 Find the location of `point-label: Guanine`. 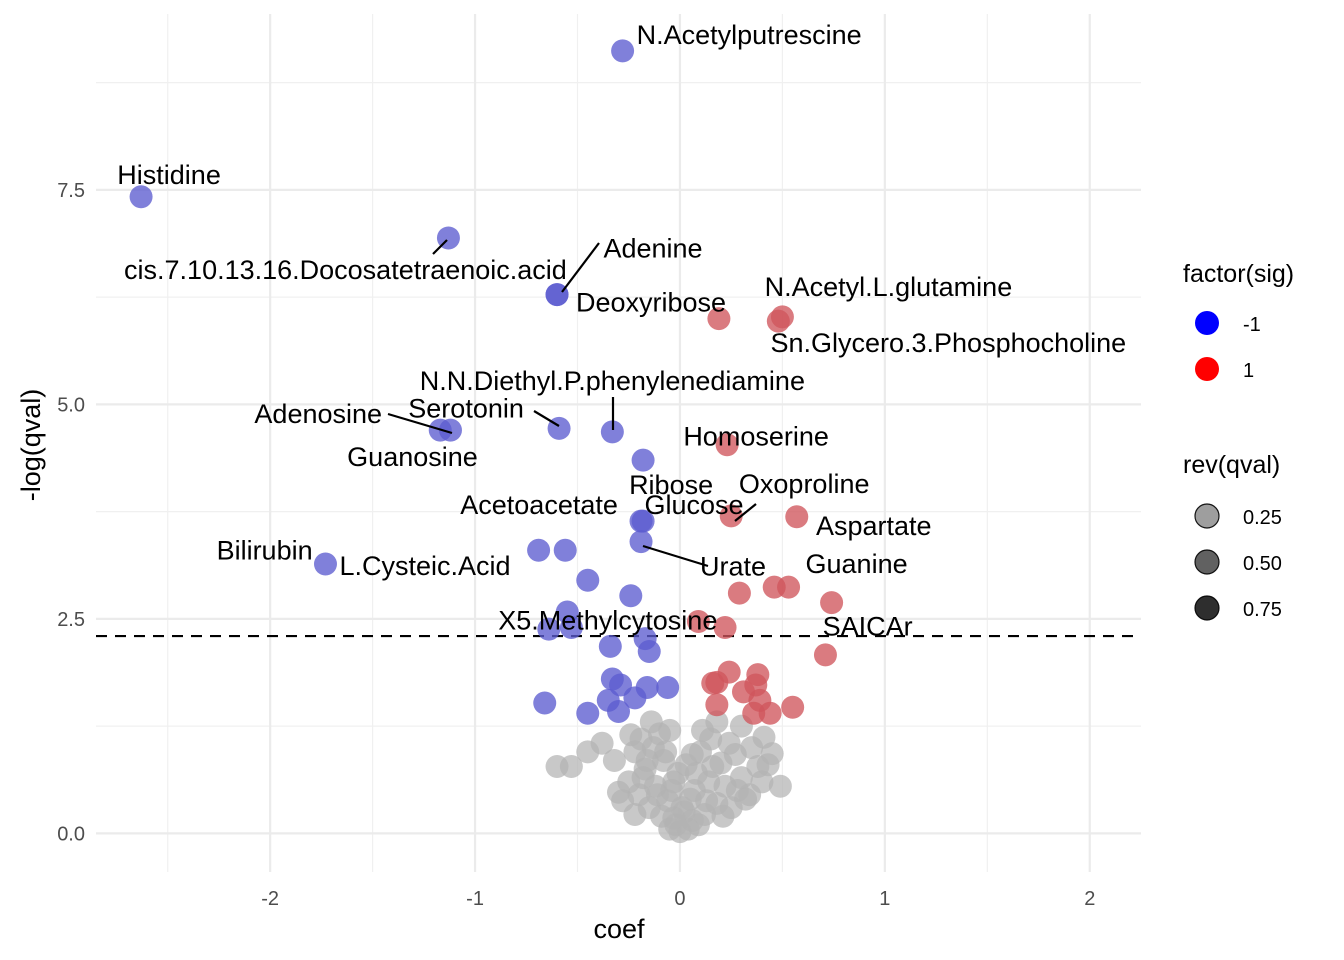

point-label: Guanine is located at coordinates (857, 564).